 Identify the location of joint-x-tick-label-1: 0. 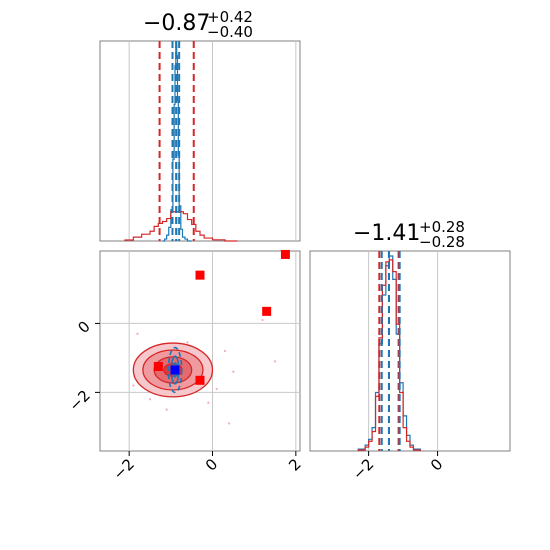
(211, 464).